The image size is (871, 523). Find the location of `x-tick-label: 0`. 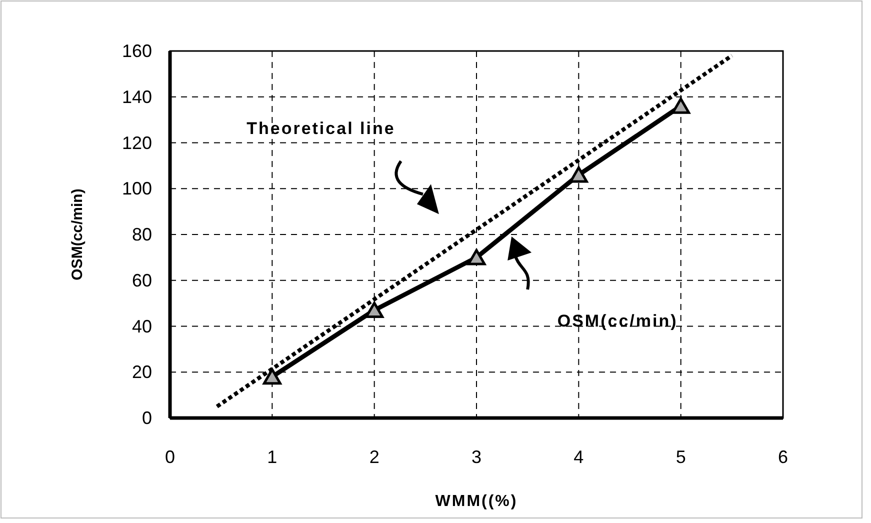

x-tick-label: 0 is located at coordinates (170, 457).